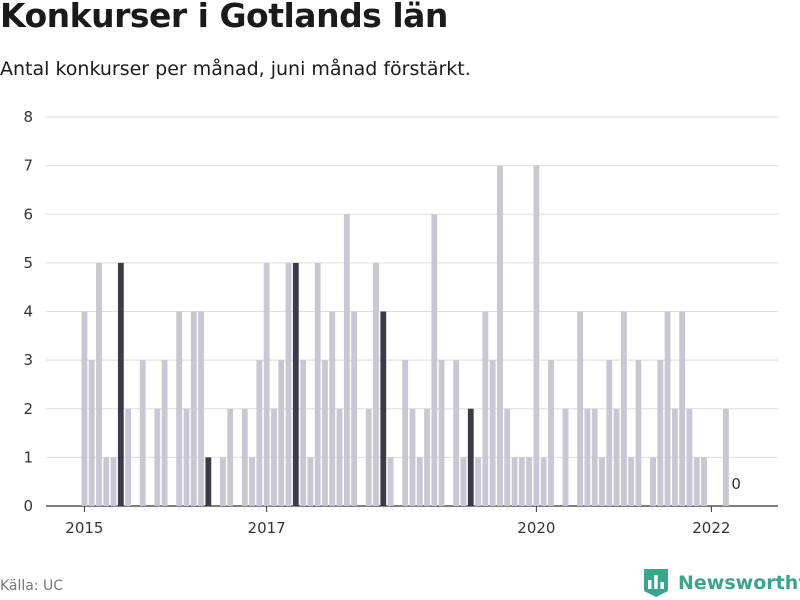  What do you see at coordinates (28, 263) in the screenshot?
I see `y-tick-label: 5` at bounding box center [28, 263].